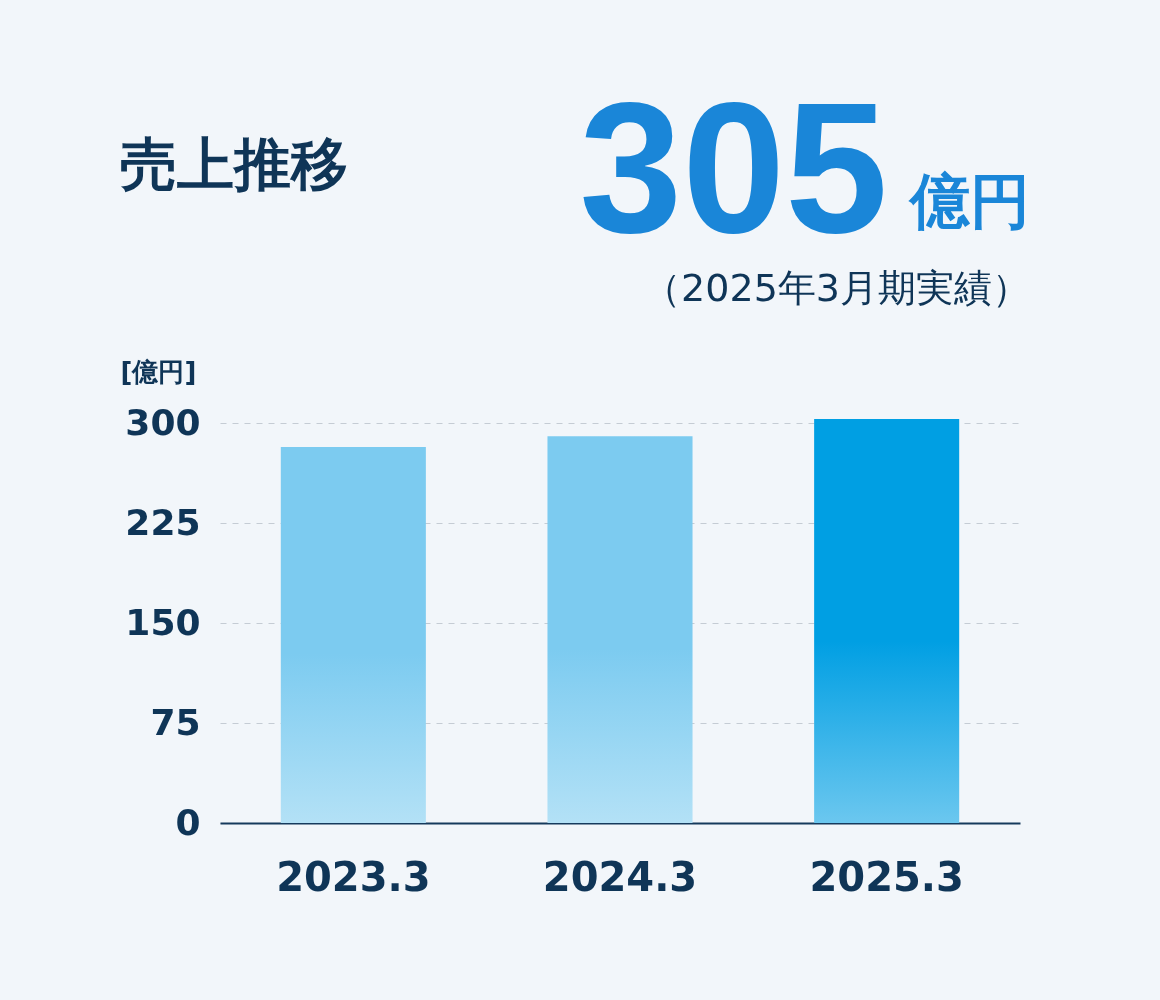 This screenshot has height=1000, width=1160. I want to click on chart-title: 売上推移, so click(234, 164).